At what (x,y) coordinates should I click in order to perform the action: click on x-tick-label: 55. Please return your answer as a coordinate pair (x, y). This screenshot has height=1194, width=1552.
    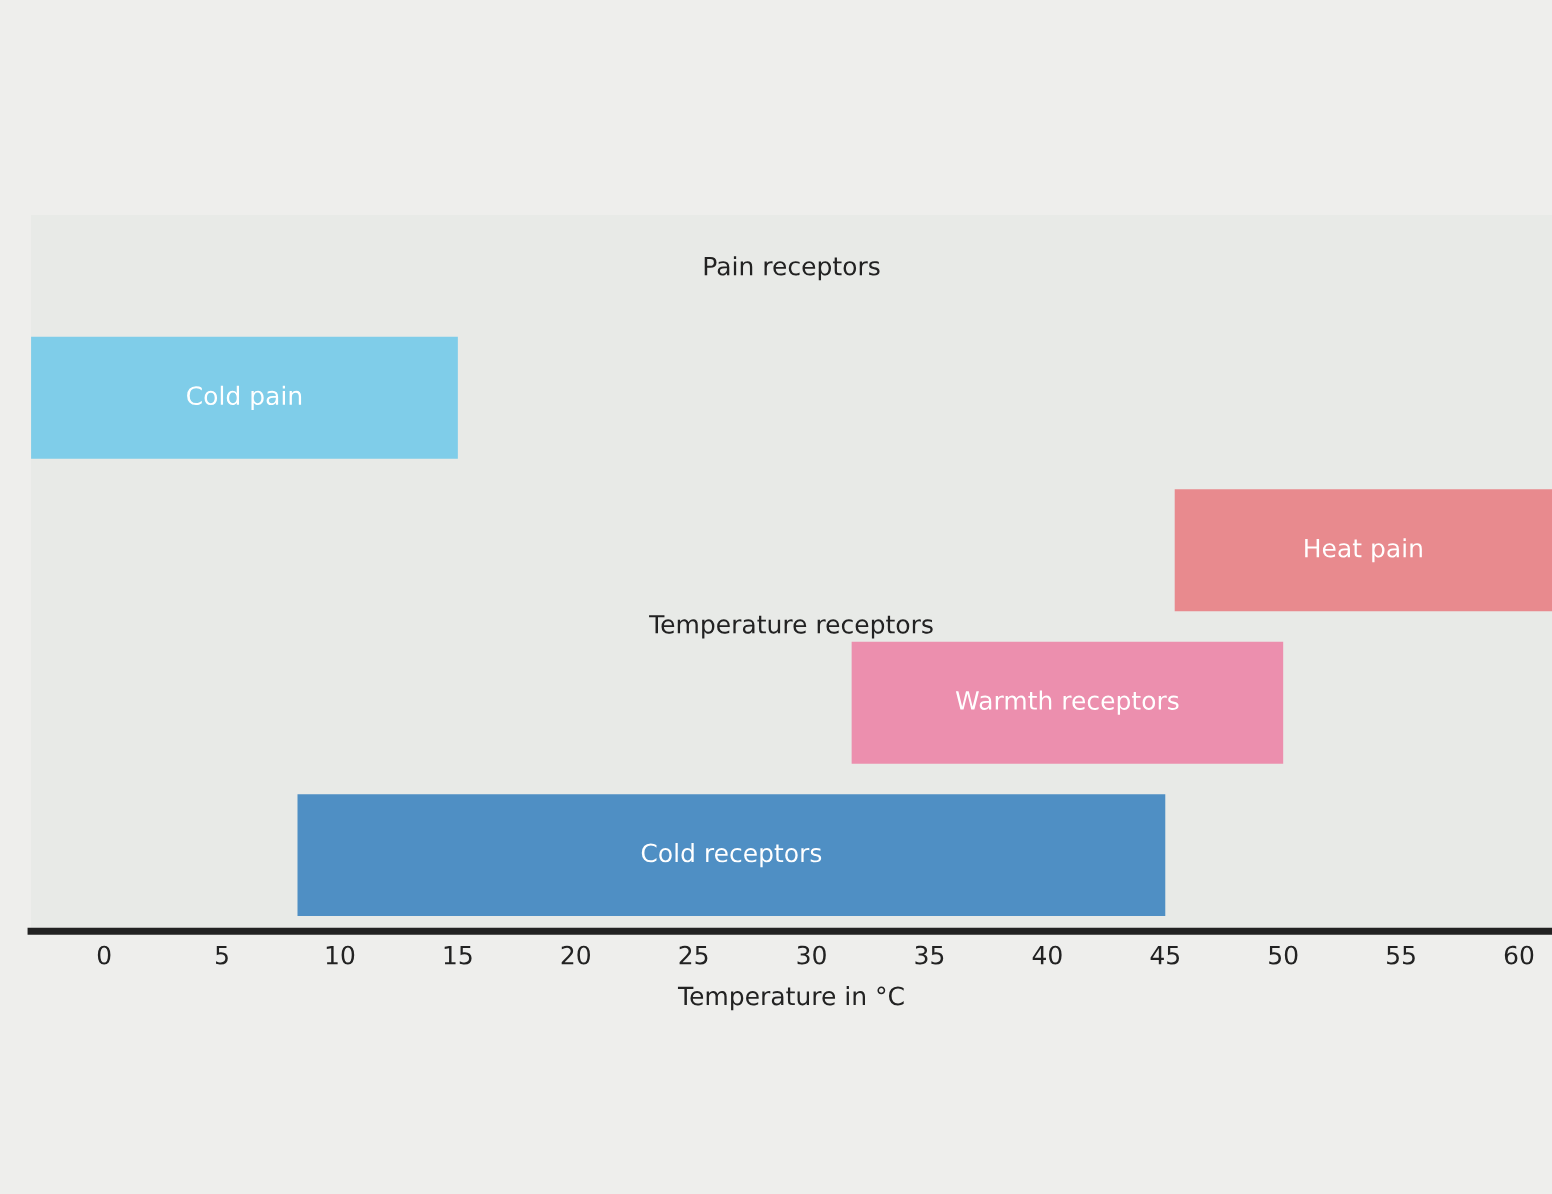
    Looking at the image, I should click on (1401, 955).